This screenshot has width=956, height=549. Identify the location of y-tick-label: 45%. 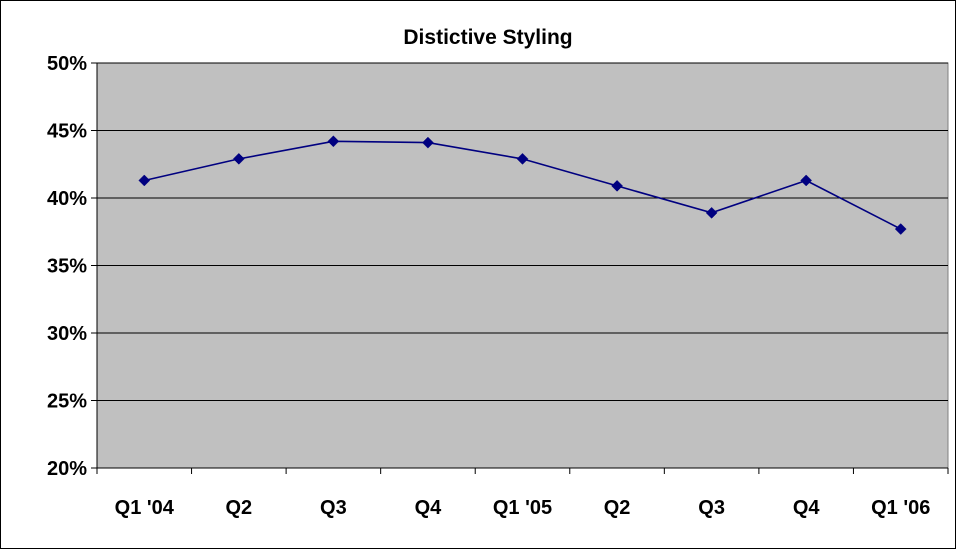
(67, 132).